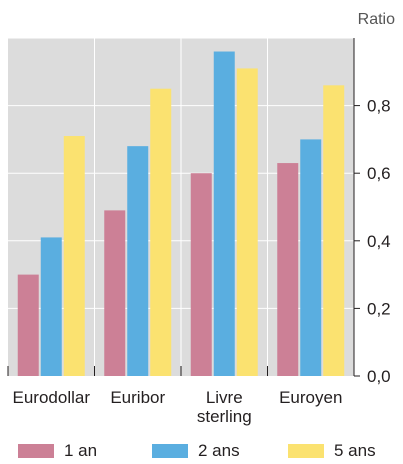 This screenshot has height=464, width=403. Describe the element at coordinates (161, 232) in the screenshot. I see `bar-1-5-ans` at that location.